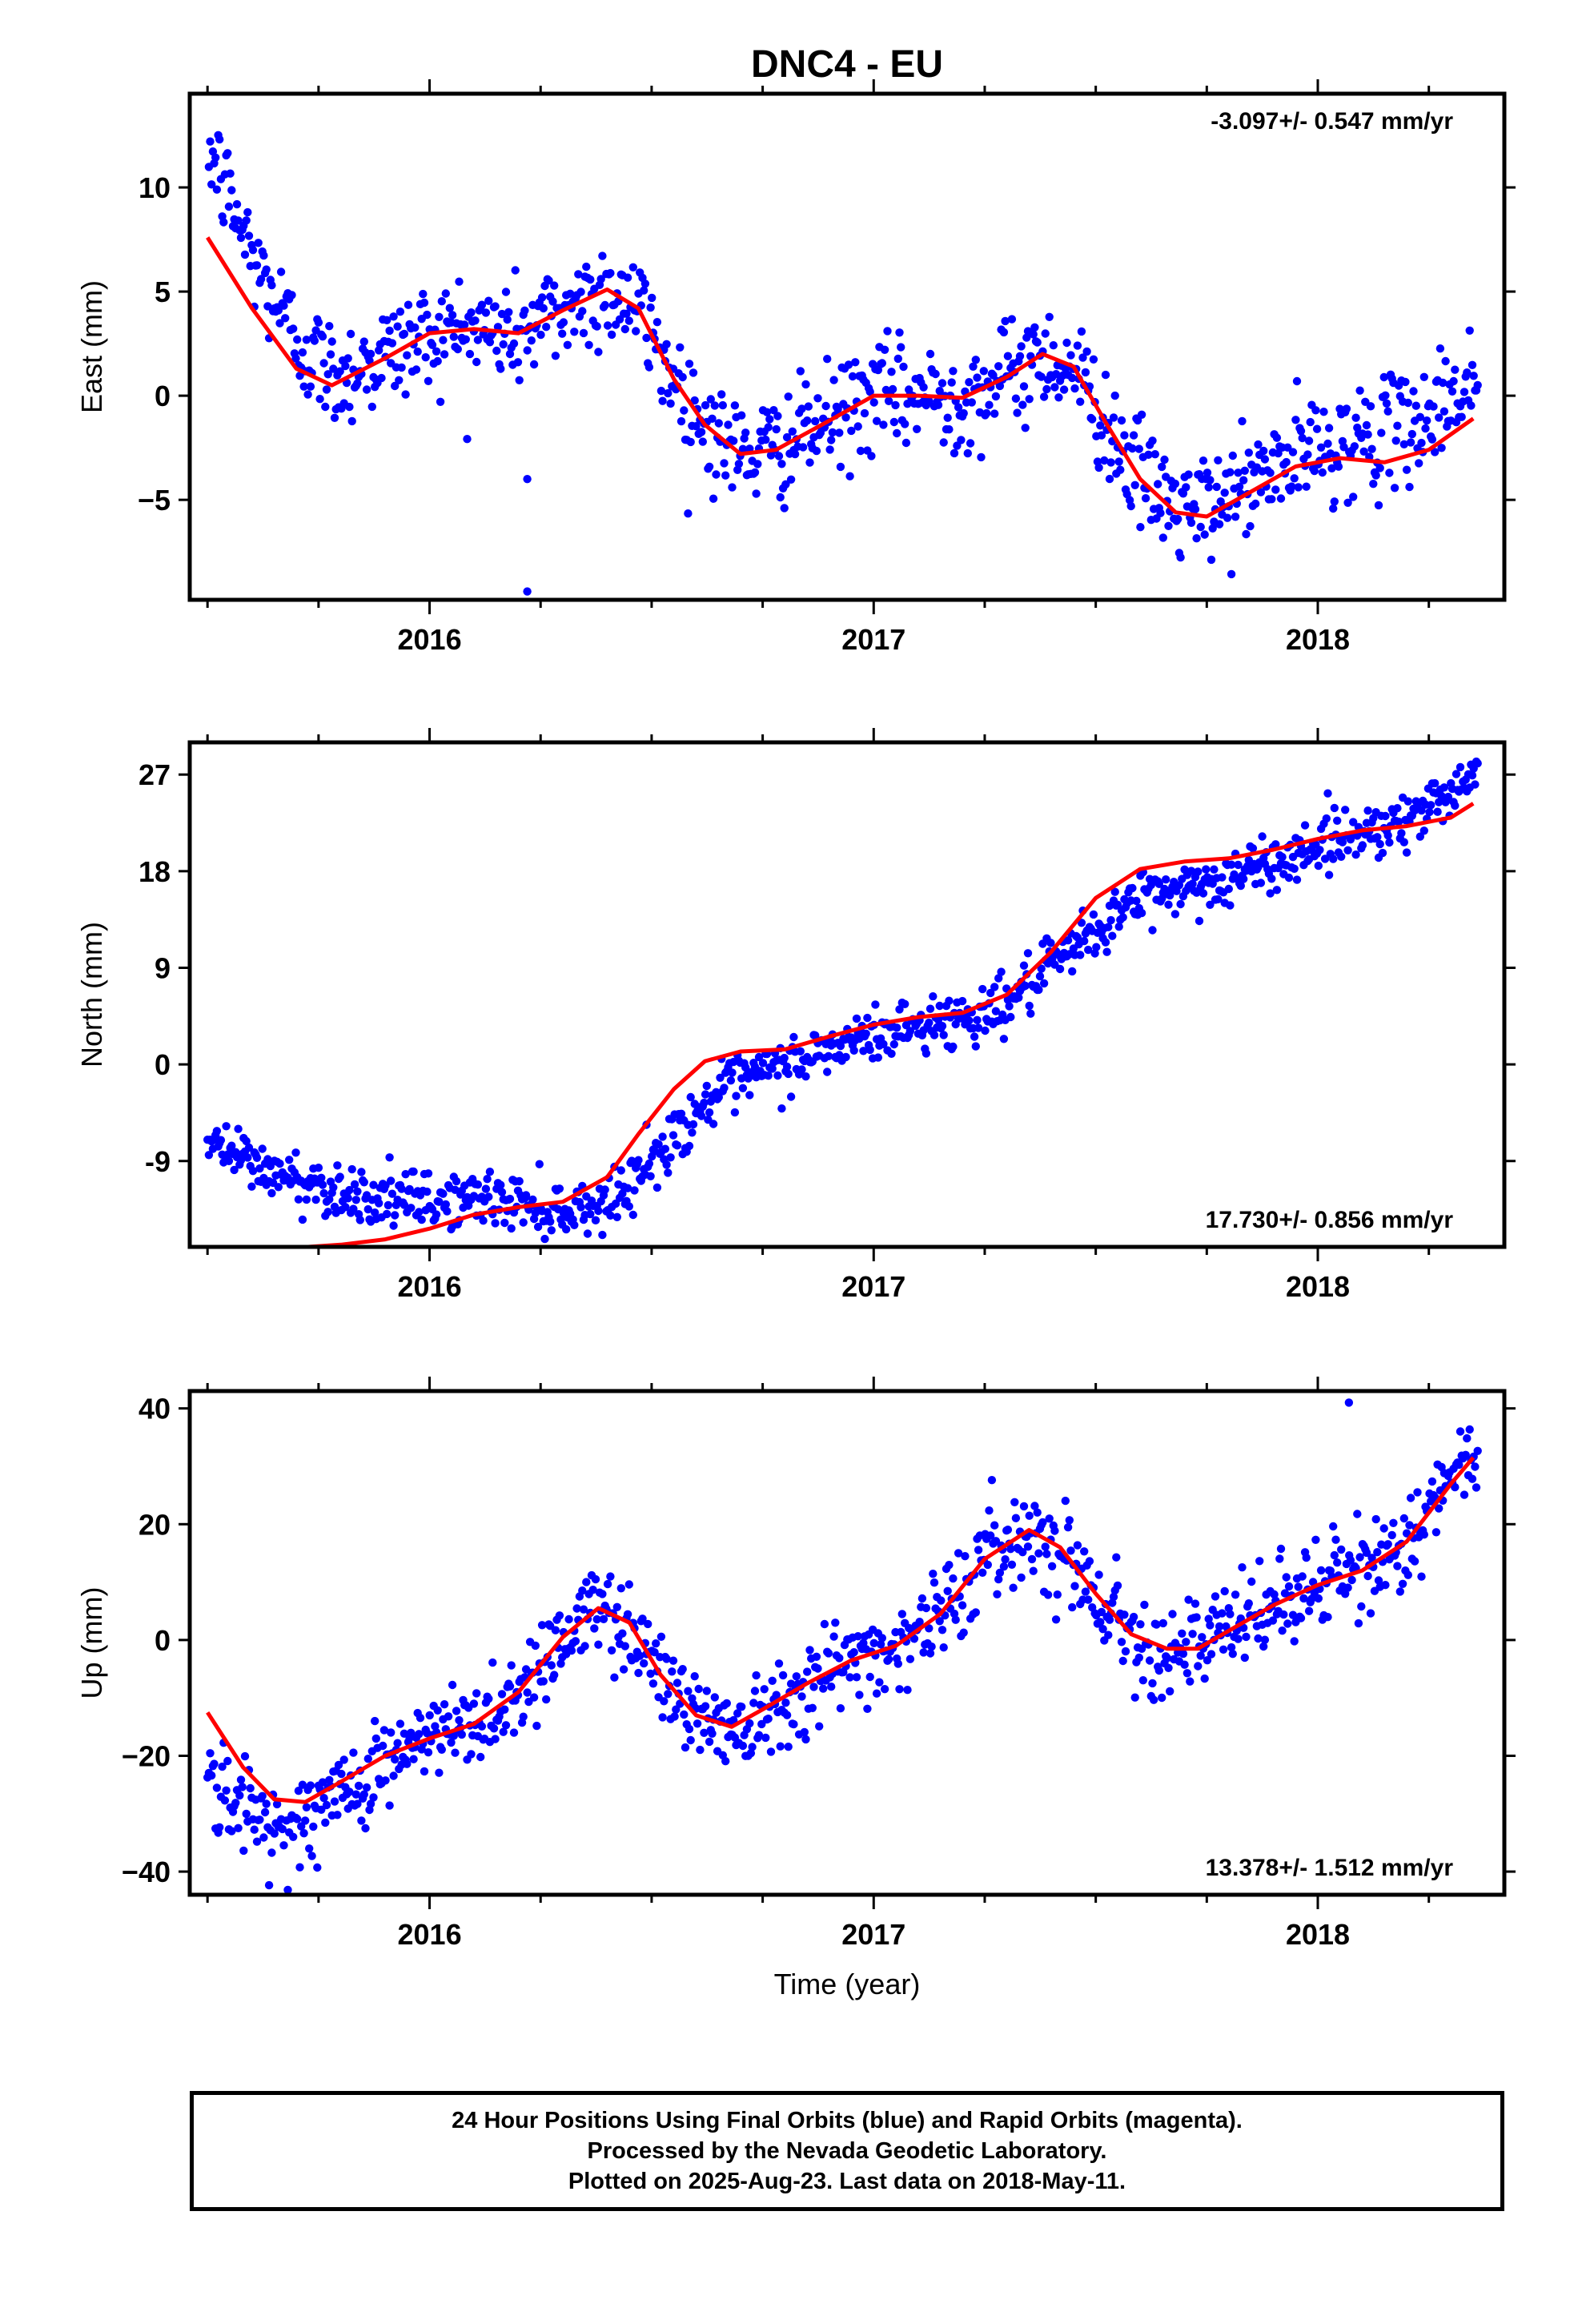 This screenshot has height=2324, width=1582. Describe the element at coordinates (163, 396) in the screenshot. I see `y-tick-label: 0` at that location.